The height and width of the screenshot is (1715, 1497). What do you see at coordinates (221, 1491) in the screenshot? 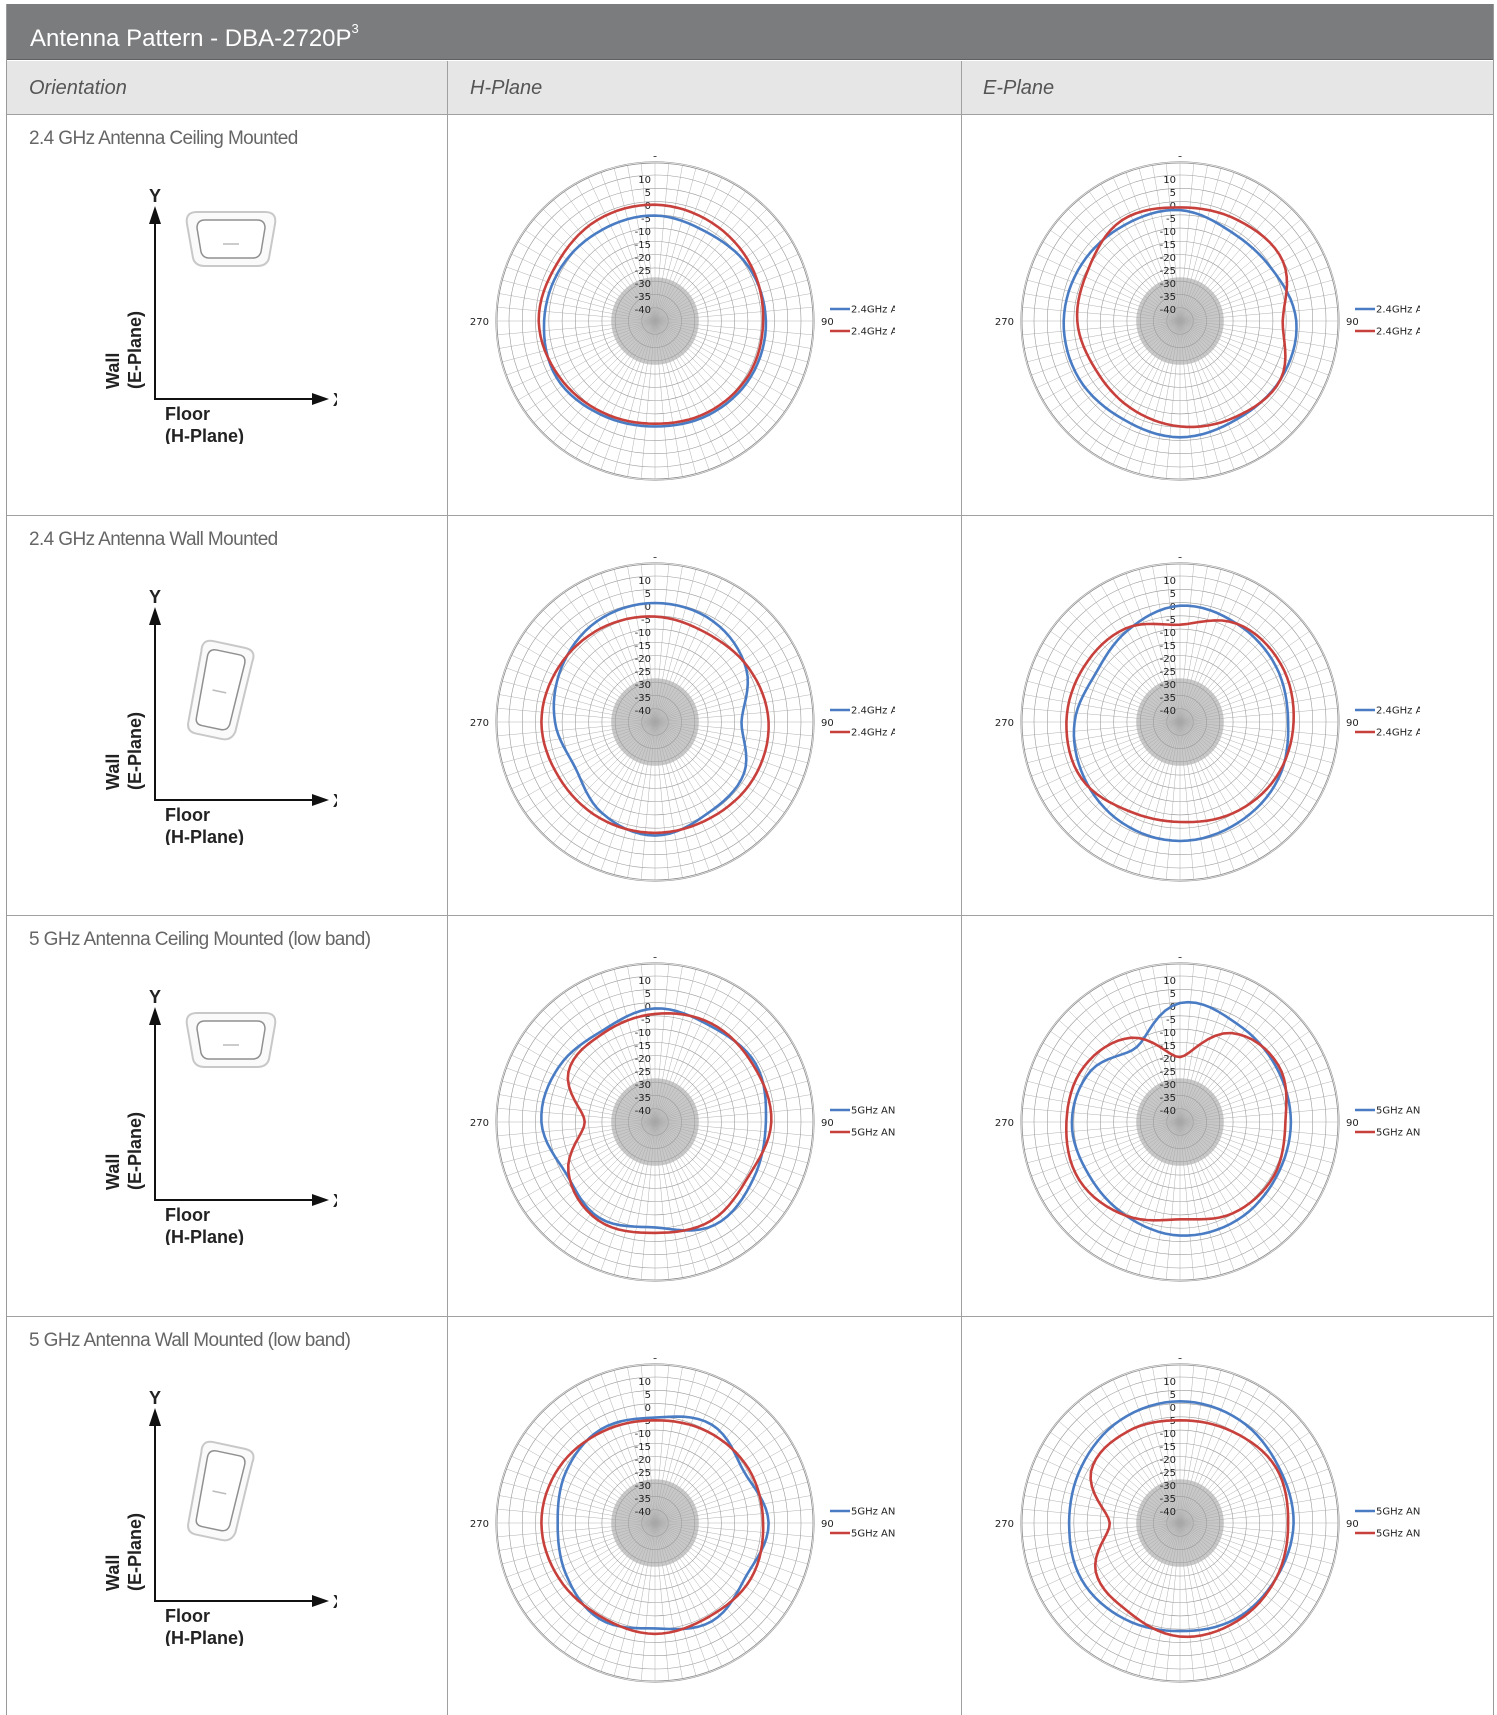
I see `access-point-icon` at bounding box center [221, 1491].